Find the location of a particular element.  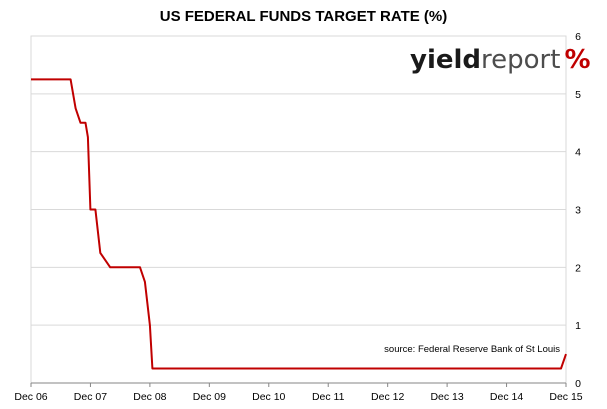

x-tick-label: Dec 14 is located at coordinates (506, 397).